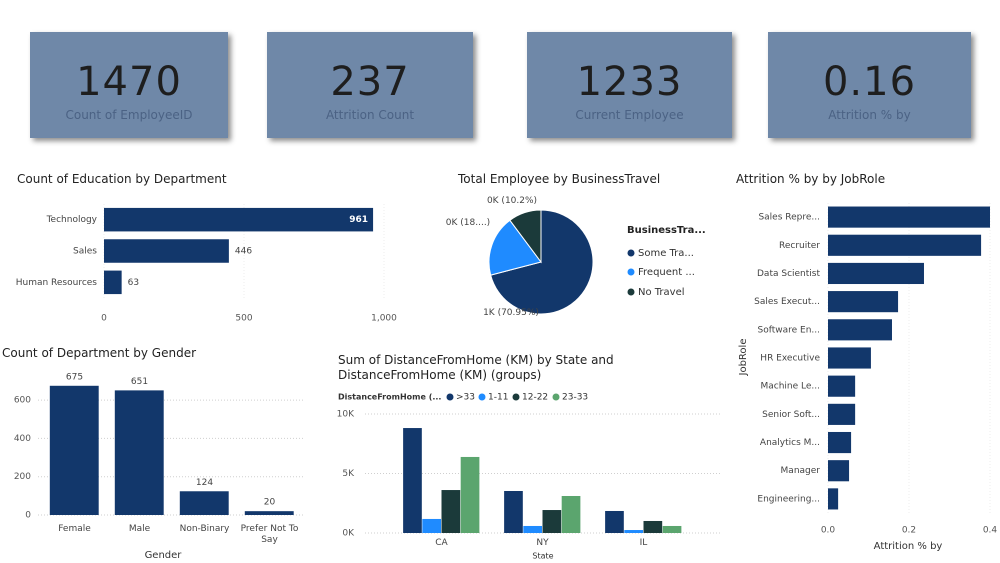  I want to click on y-tick-label: HR Executive, so click(790, 359).